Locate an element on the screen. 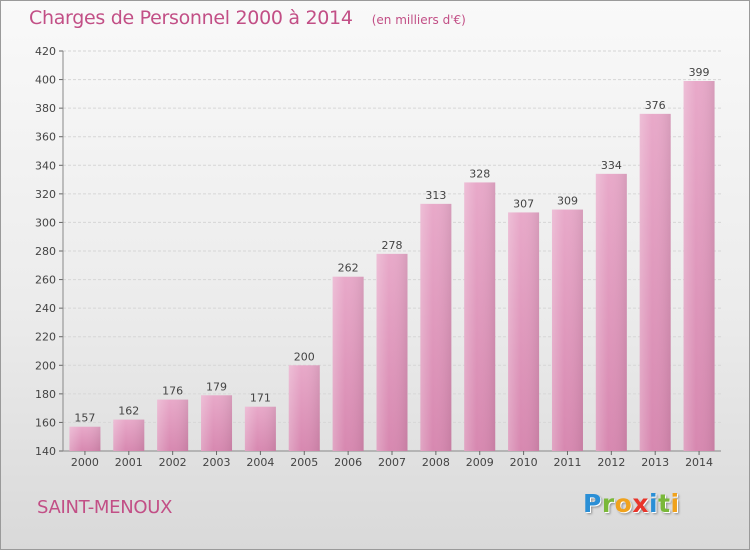  bar-value-label: 162 is located at coordinates (128, 411).